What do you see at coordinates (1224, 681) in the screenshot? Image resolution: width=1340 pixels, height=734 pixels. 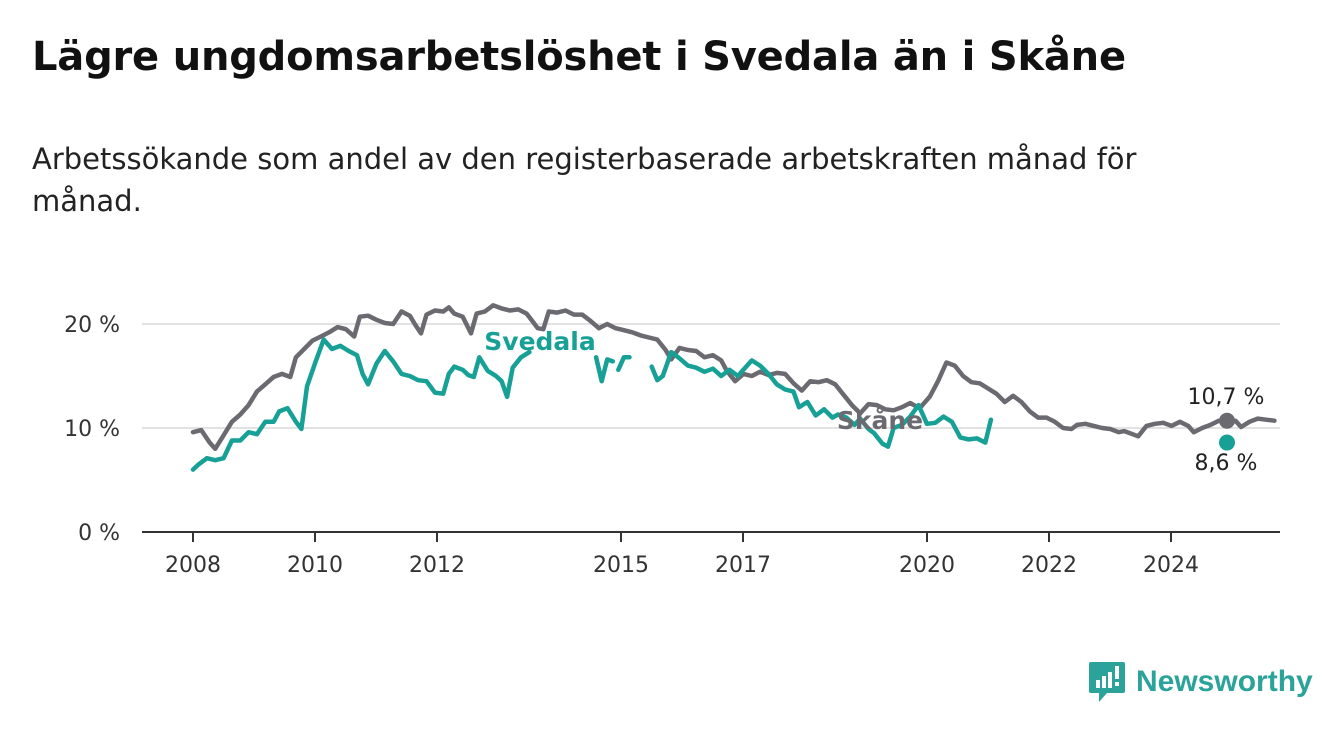 I see `brand-name: Newsworthy` at bounding box center [1224, 681].